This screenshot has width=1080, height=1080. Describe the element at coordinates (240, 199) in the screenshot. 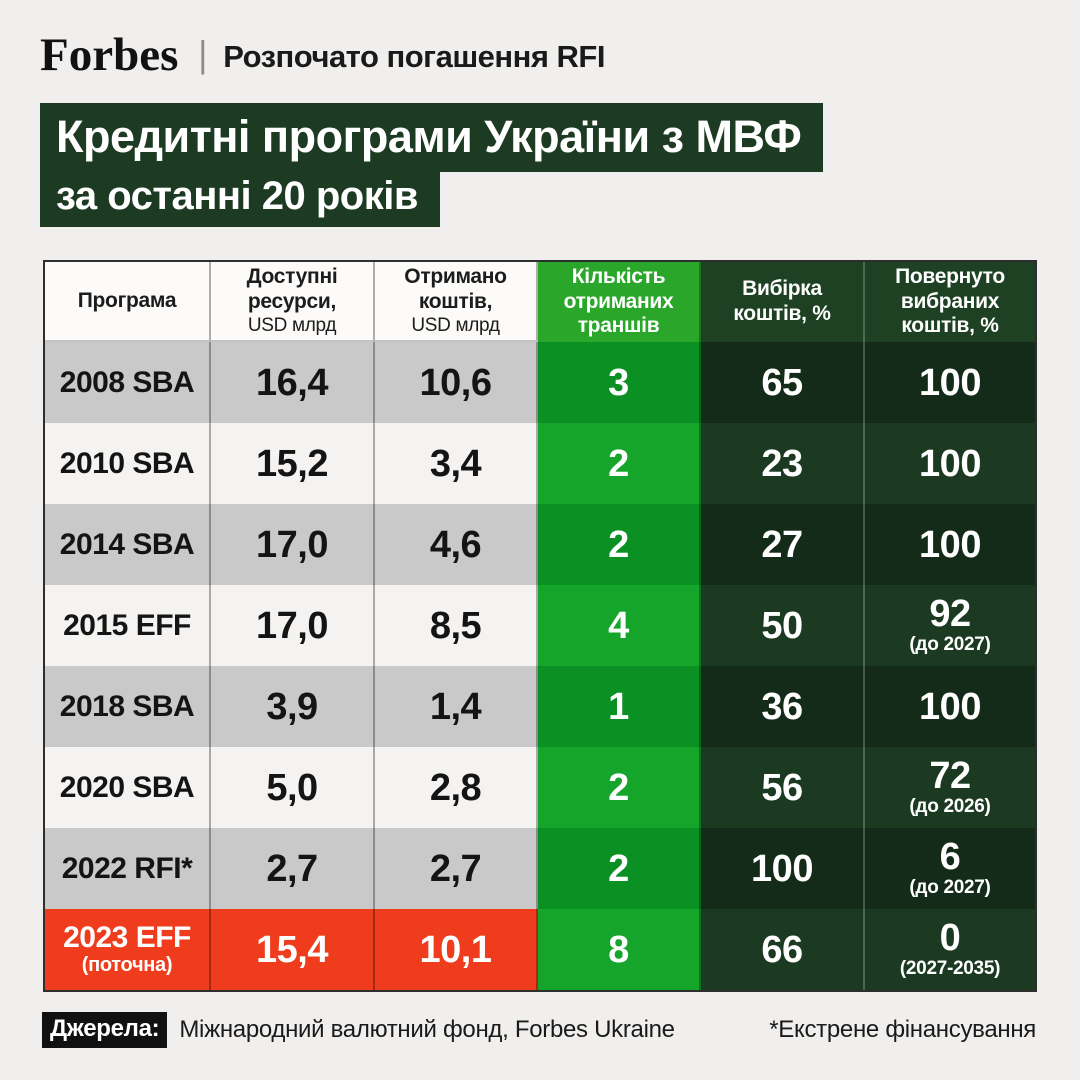

I see `page-title-line2: за останні 20 років` at that location.